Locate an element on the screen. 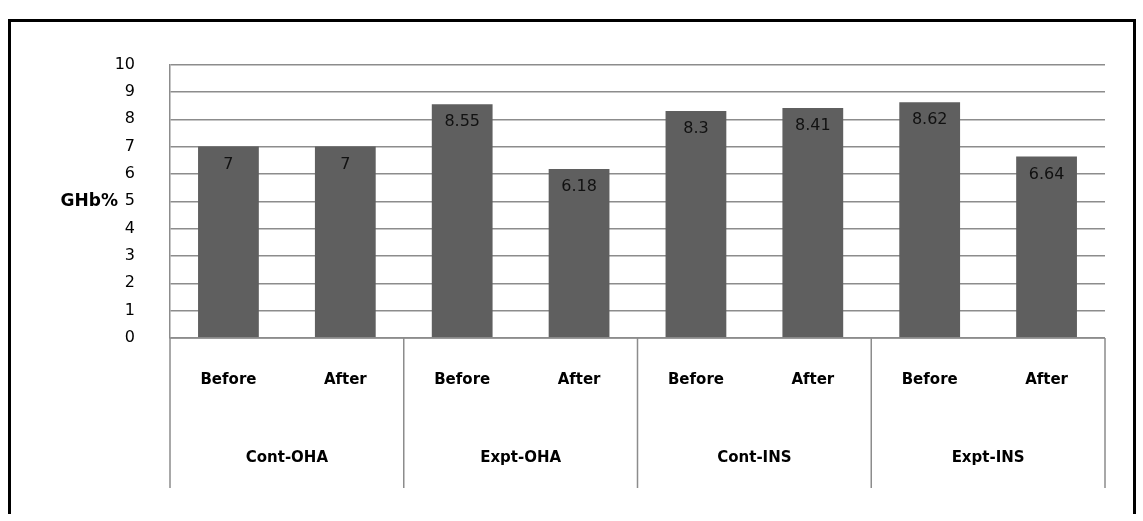 The height and width of the screenshot is (521, 1143). y-tick-label: 4 is located at coordinates (129, 227).